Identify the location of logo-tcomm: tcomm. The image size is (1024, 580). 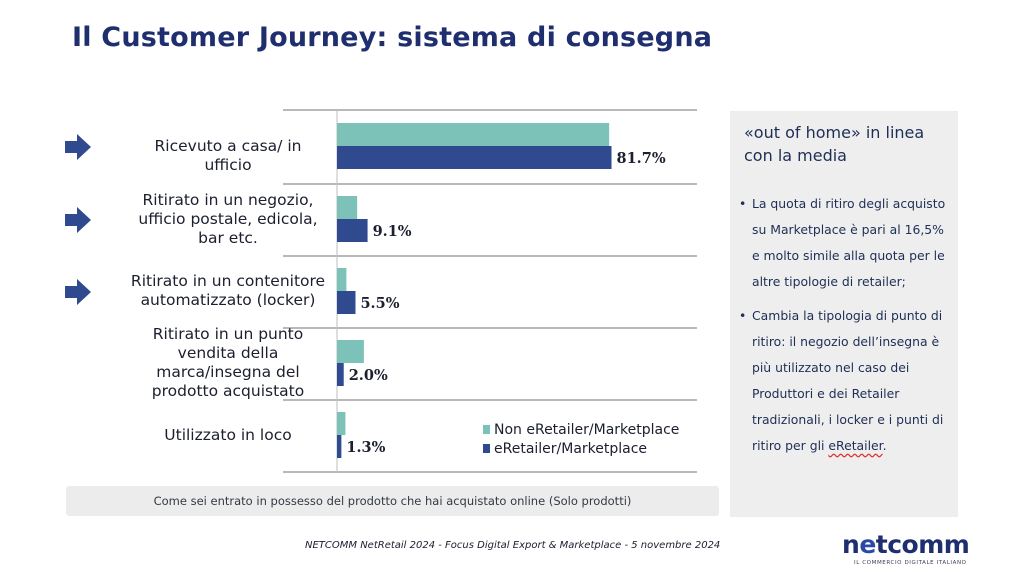
(922, 544).